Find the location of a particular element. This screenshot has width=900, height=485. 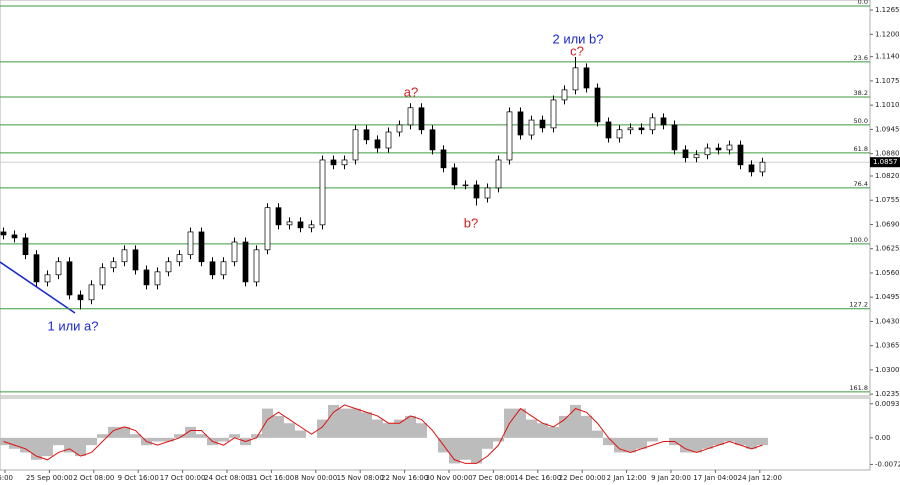

x-tick-label: 30 Nov 00:00 is located at coordinates (448, 478).